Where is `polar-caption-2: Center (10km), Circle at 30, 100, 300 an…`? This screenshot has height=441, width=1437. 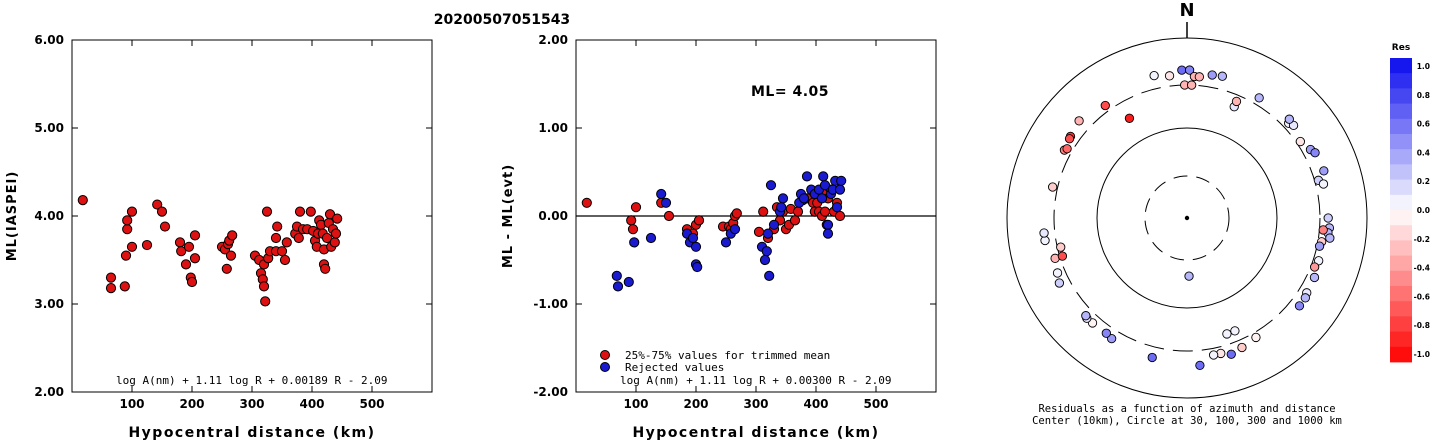 polar-caption-2: Center (10km), Circle at 30, 100, 300 an… is located at coordinates (1187, 421).